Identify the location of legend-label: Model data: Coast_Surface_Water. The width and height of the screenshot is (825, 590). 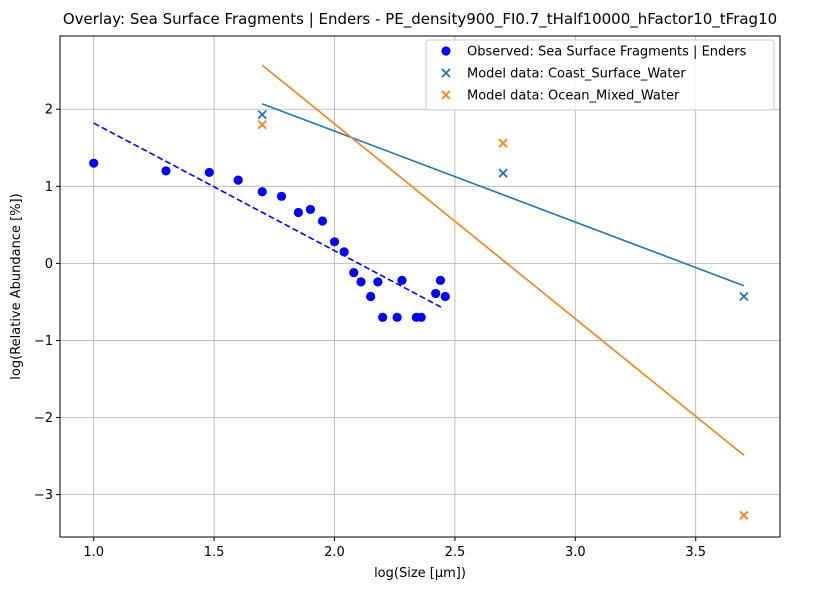
(576, 74).